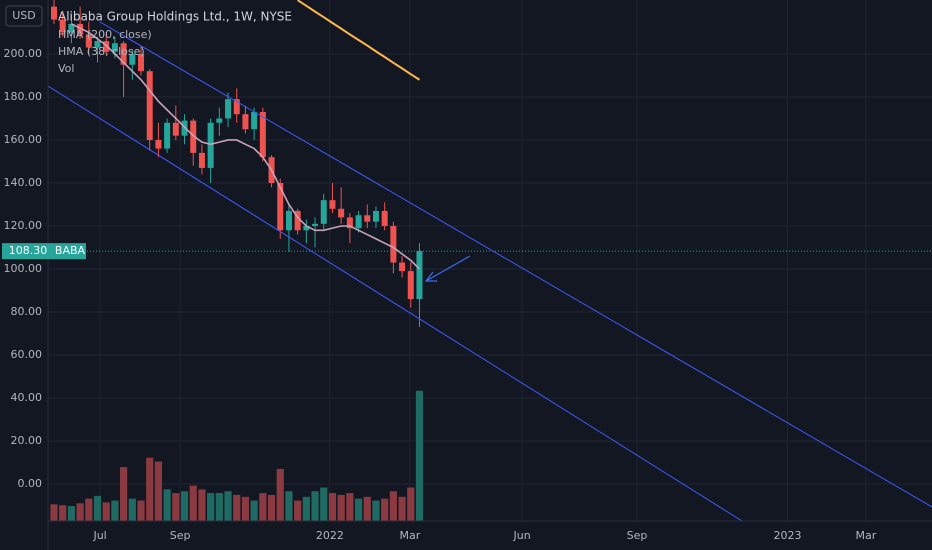  What do you see at coordinates (105, 34) in the screenshot?
I see `legend-entry: HMA (200, close)` at bounding box center [105, 34].